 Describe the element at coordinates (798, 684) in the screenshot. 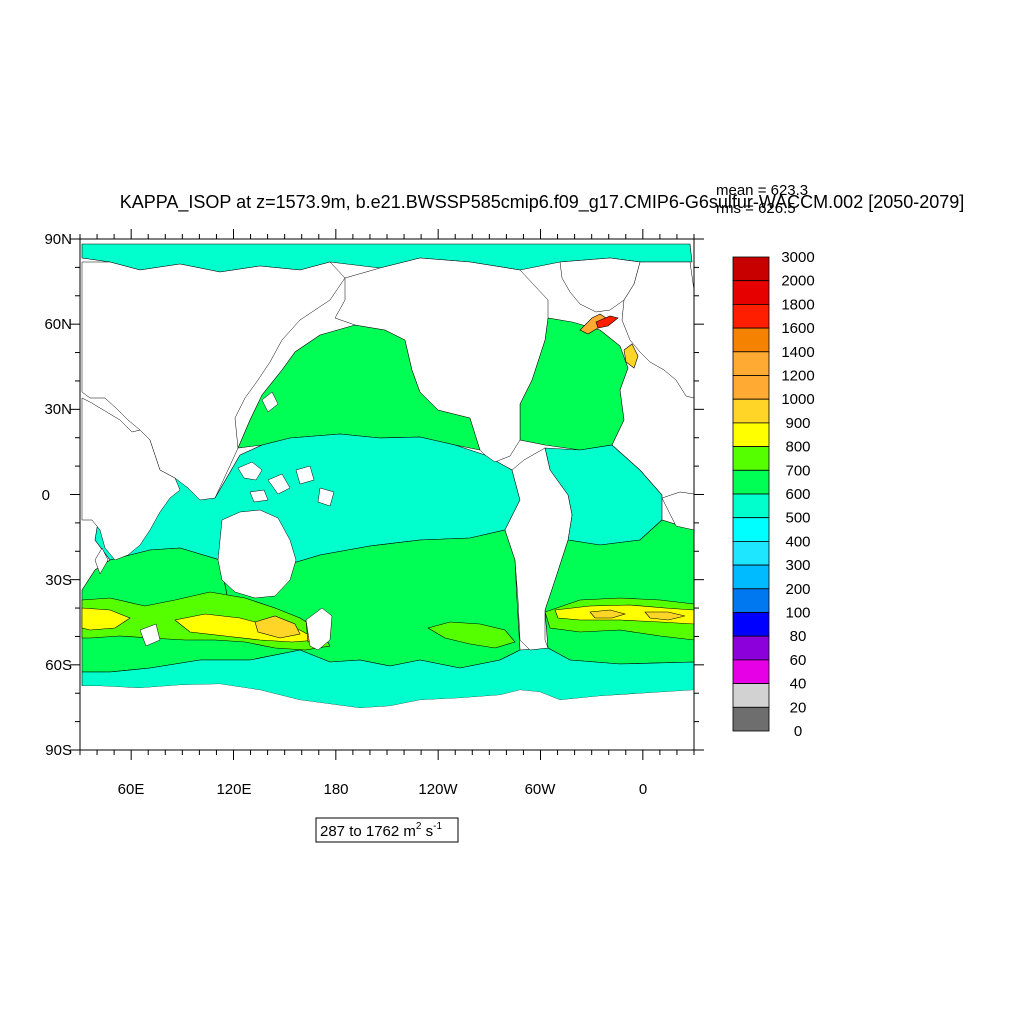

I see `colorbar-label: 40` at that location.